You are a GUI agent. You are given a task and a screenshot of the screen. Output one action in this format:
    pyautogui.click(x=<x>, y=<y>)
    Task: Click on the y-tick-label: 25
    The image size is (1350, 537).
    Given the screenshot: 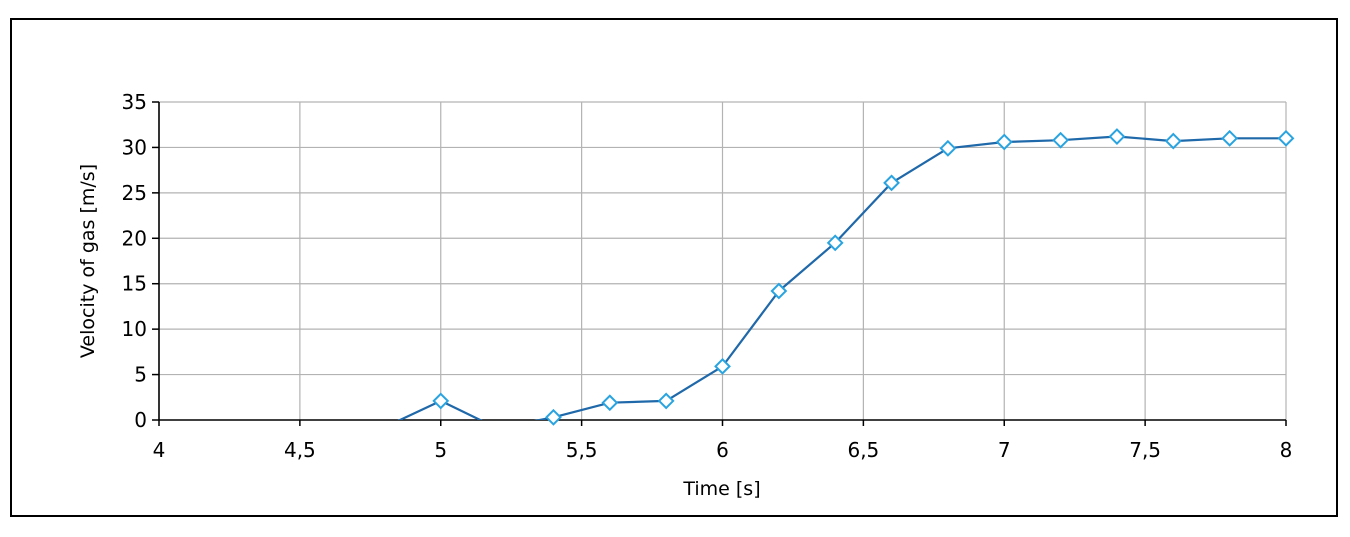 What is the action you would take?
    pyautogui.click(x=134, y=193)
    